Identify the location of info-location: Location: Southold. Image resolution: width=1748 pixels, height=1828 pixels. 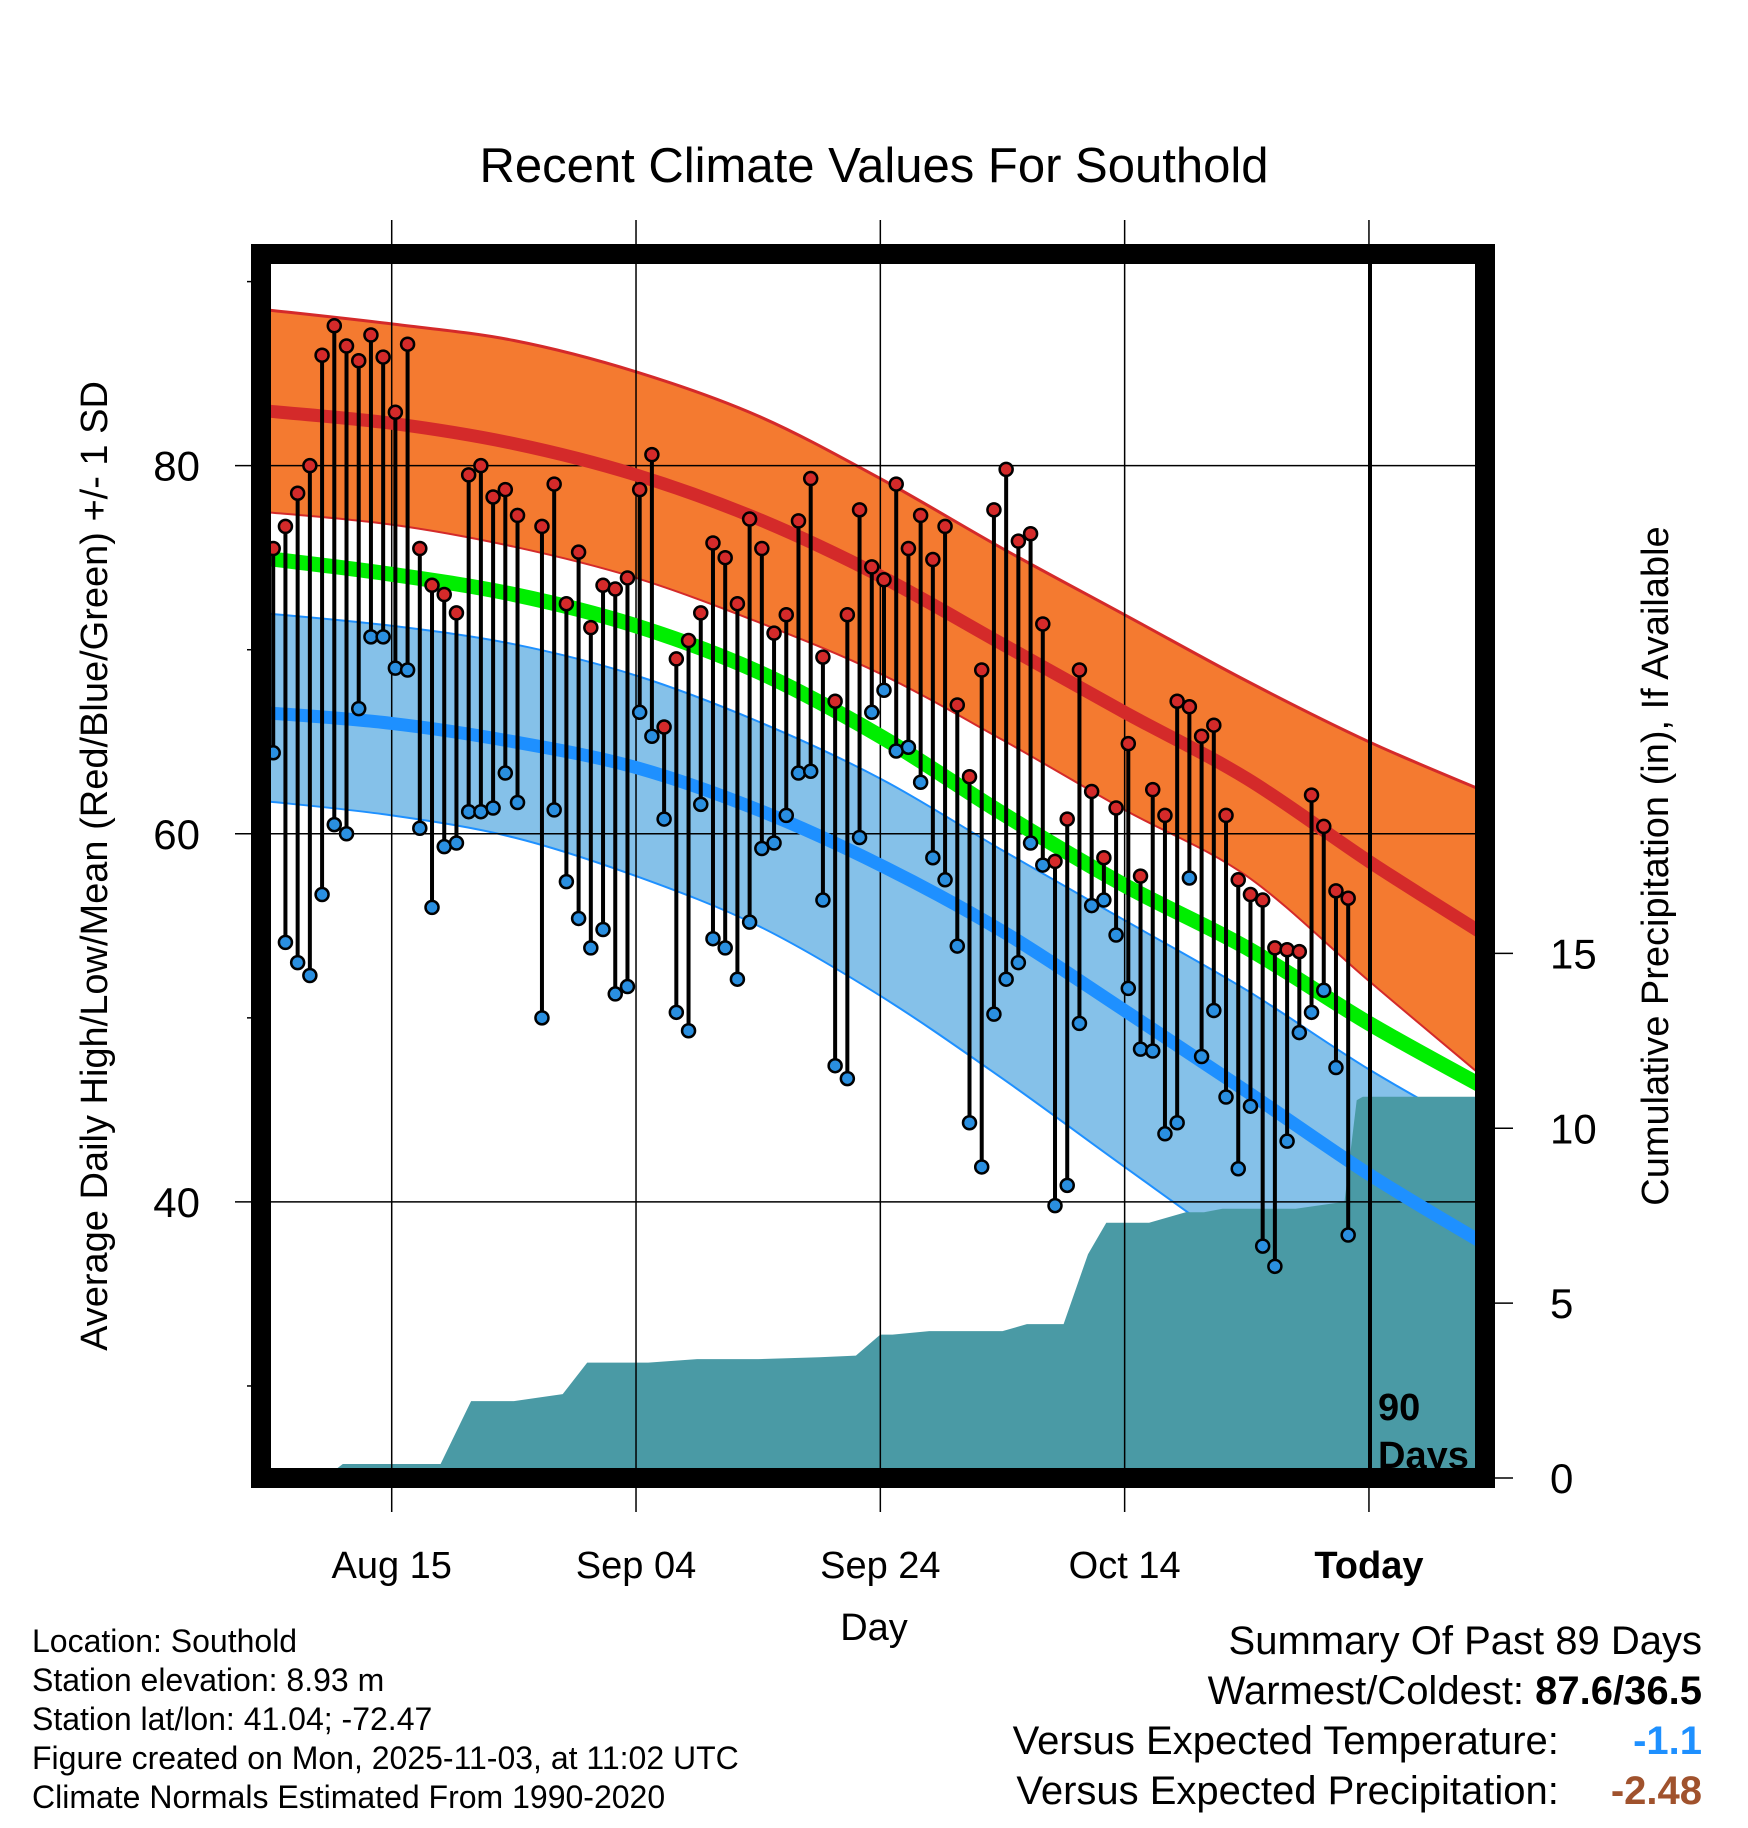
(165, 1641).